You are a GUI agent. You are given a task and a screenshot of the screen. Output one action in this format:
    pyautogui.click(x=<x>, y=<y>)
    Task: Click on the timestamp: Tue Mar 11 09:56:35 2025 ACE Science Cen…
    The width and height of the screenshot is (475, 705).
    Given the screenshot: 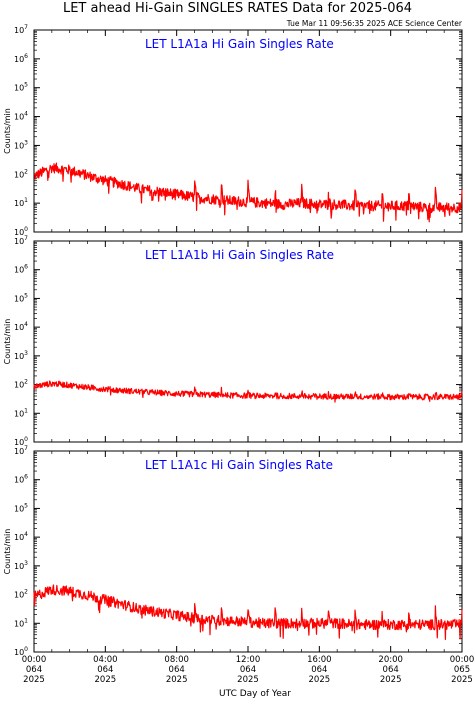 What is the action you would take?
    pyautogui.click(x=374, y=23)
    